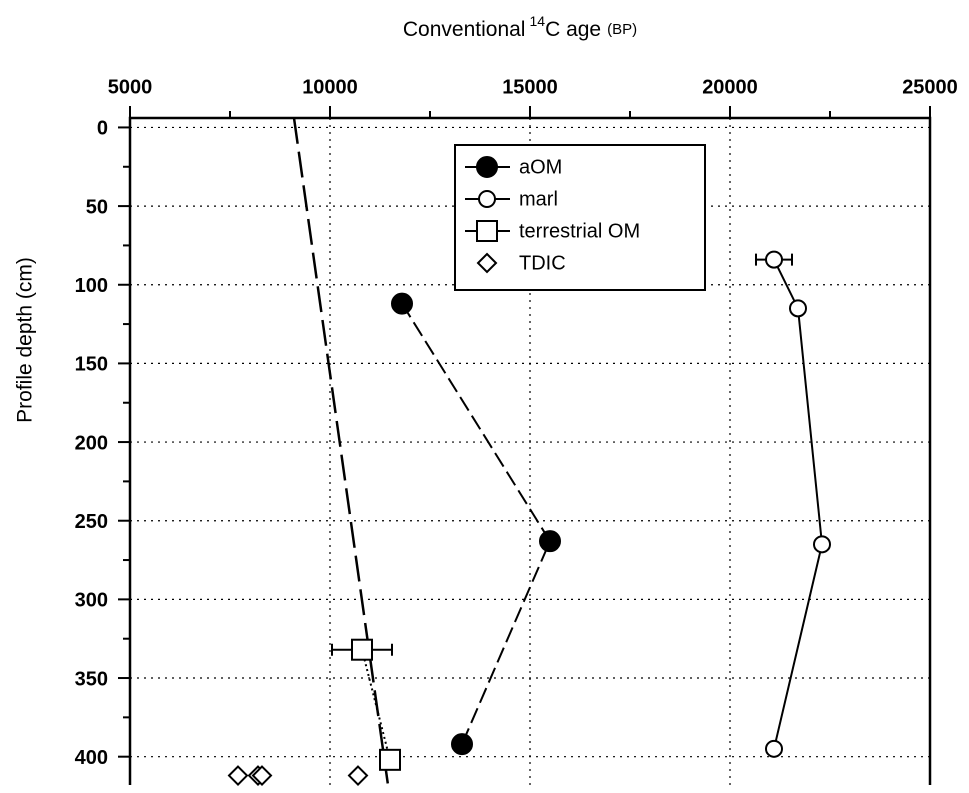  I want to click on y-tick-label: 350, so click(91, 679).